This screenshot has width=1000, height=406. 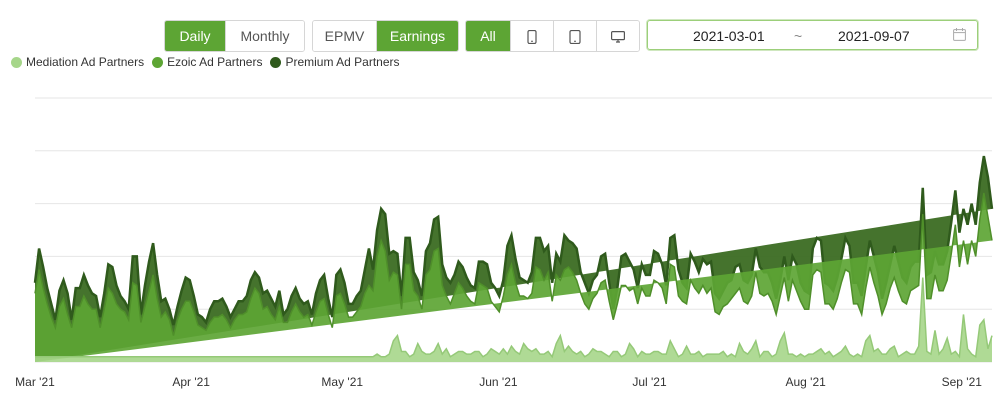 I want to click on legend-label: Premium Ad Partners, so click(x=342, y=62).